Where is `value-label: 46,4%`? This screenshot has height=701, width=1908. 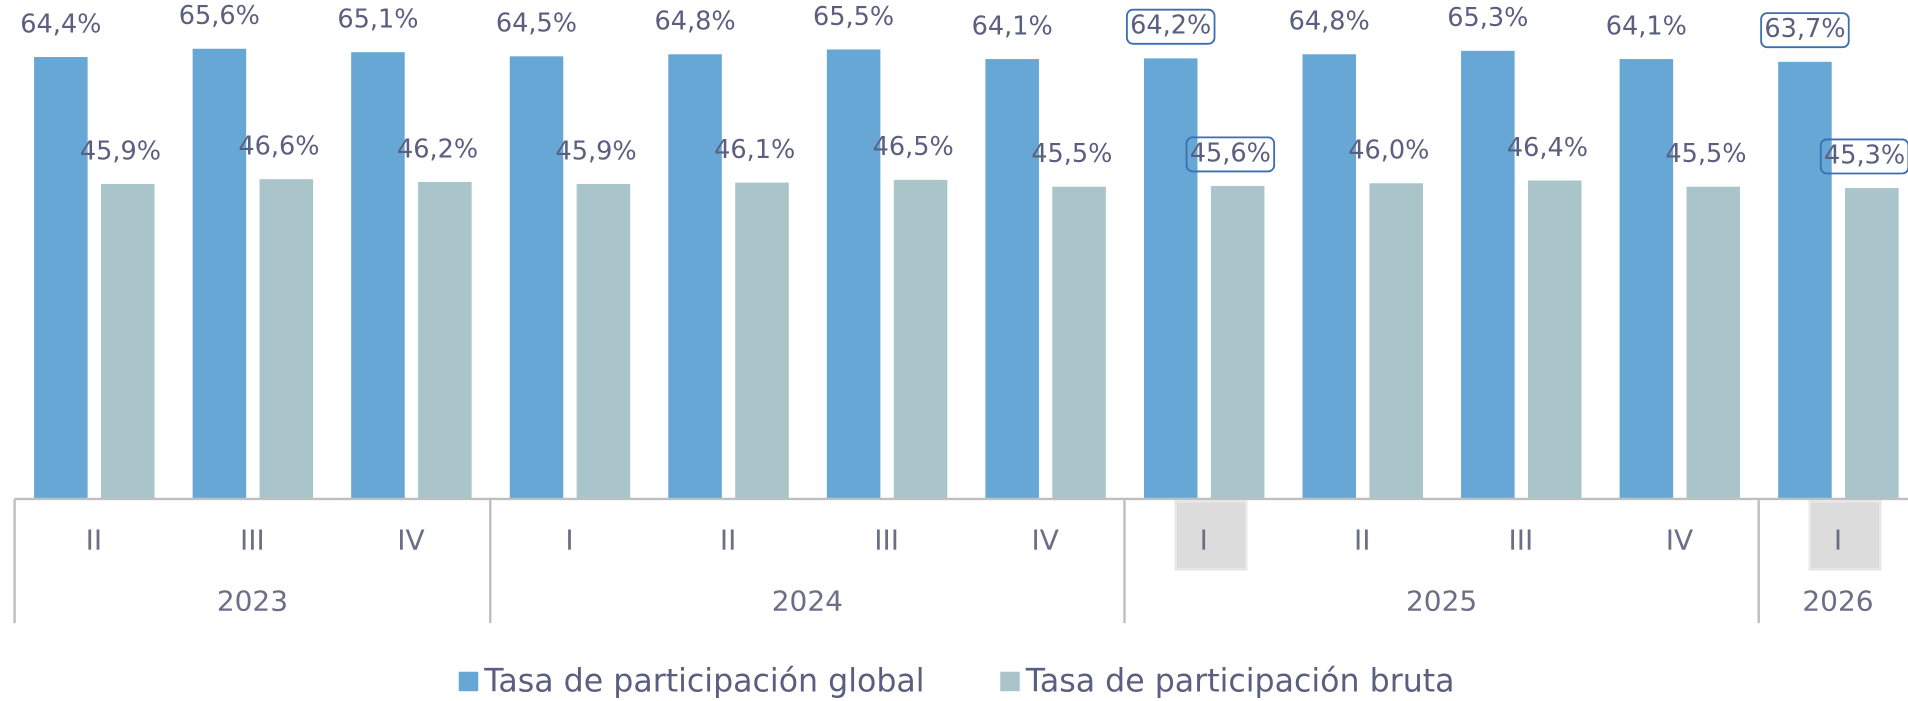 value-label: 46,4% is located at coordinates (1547, 148).